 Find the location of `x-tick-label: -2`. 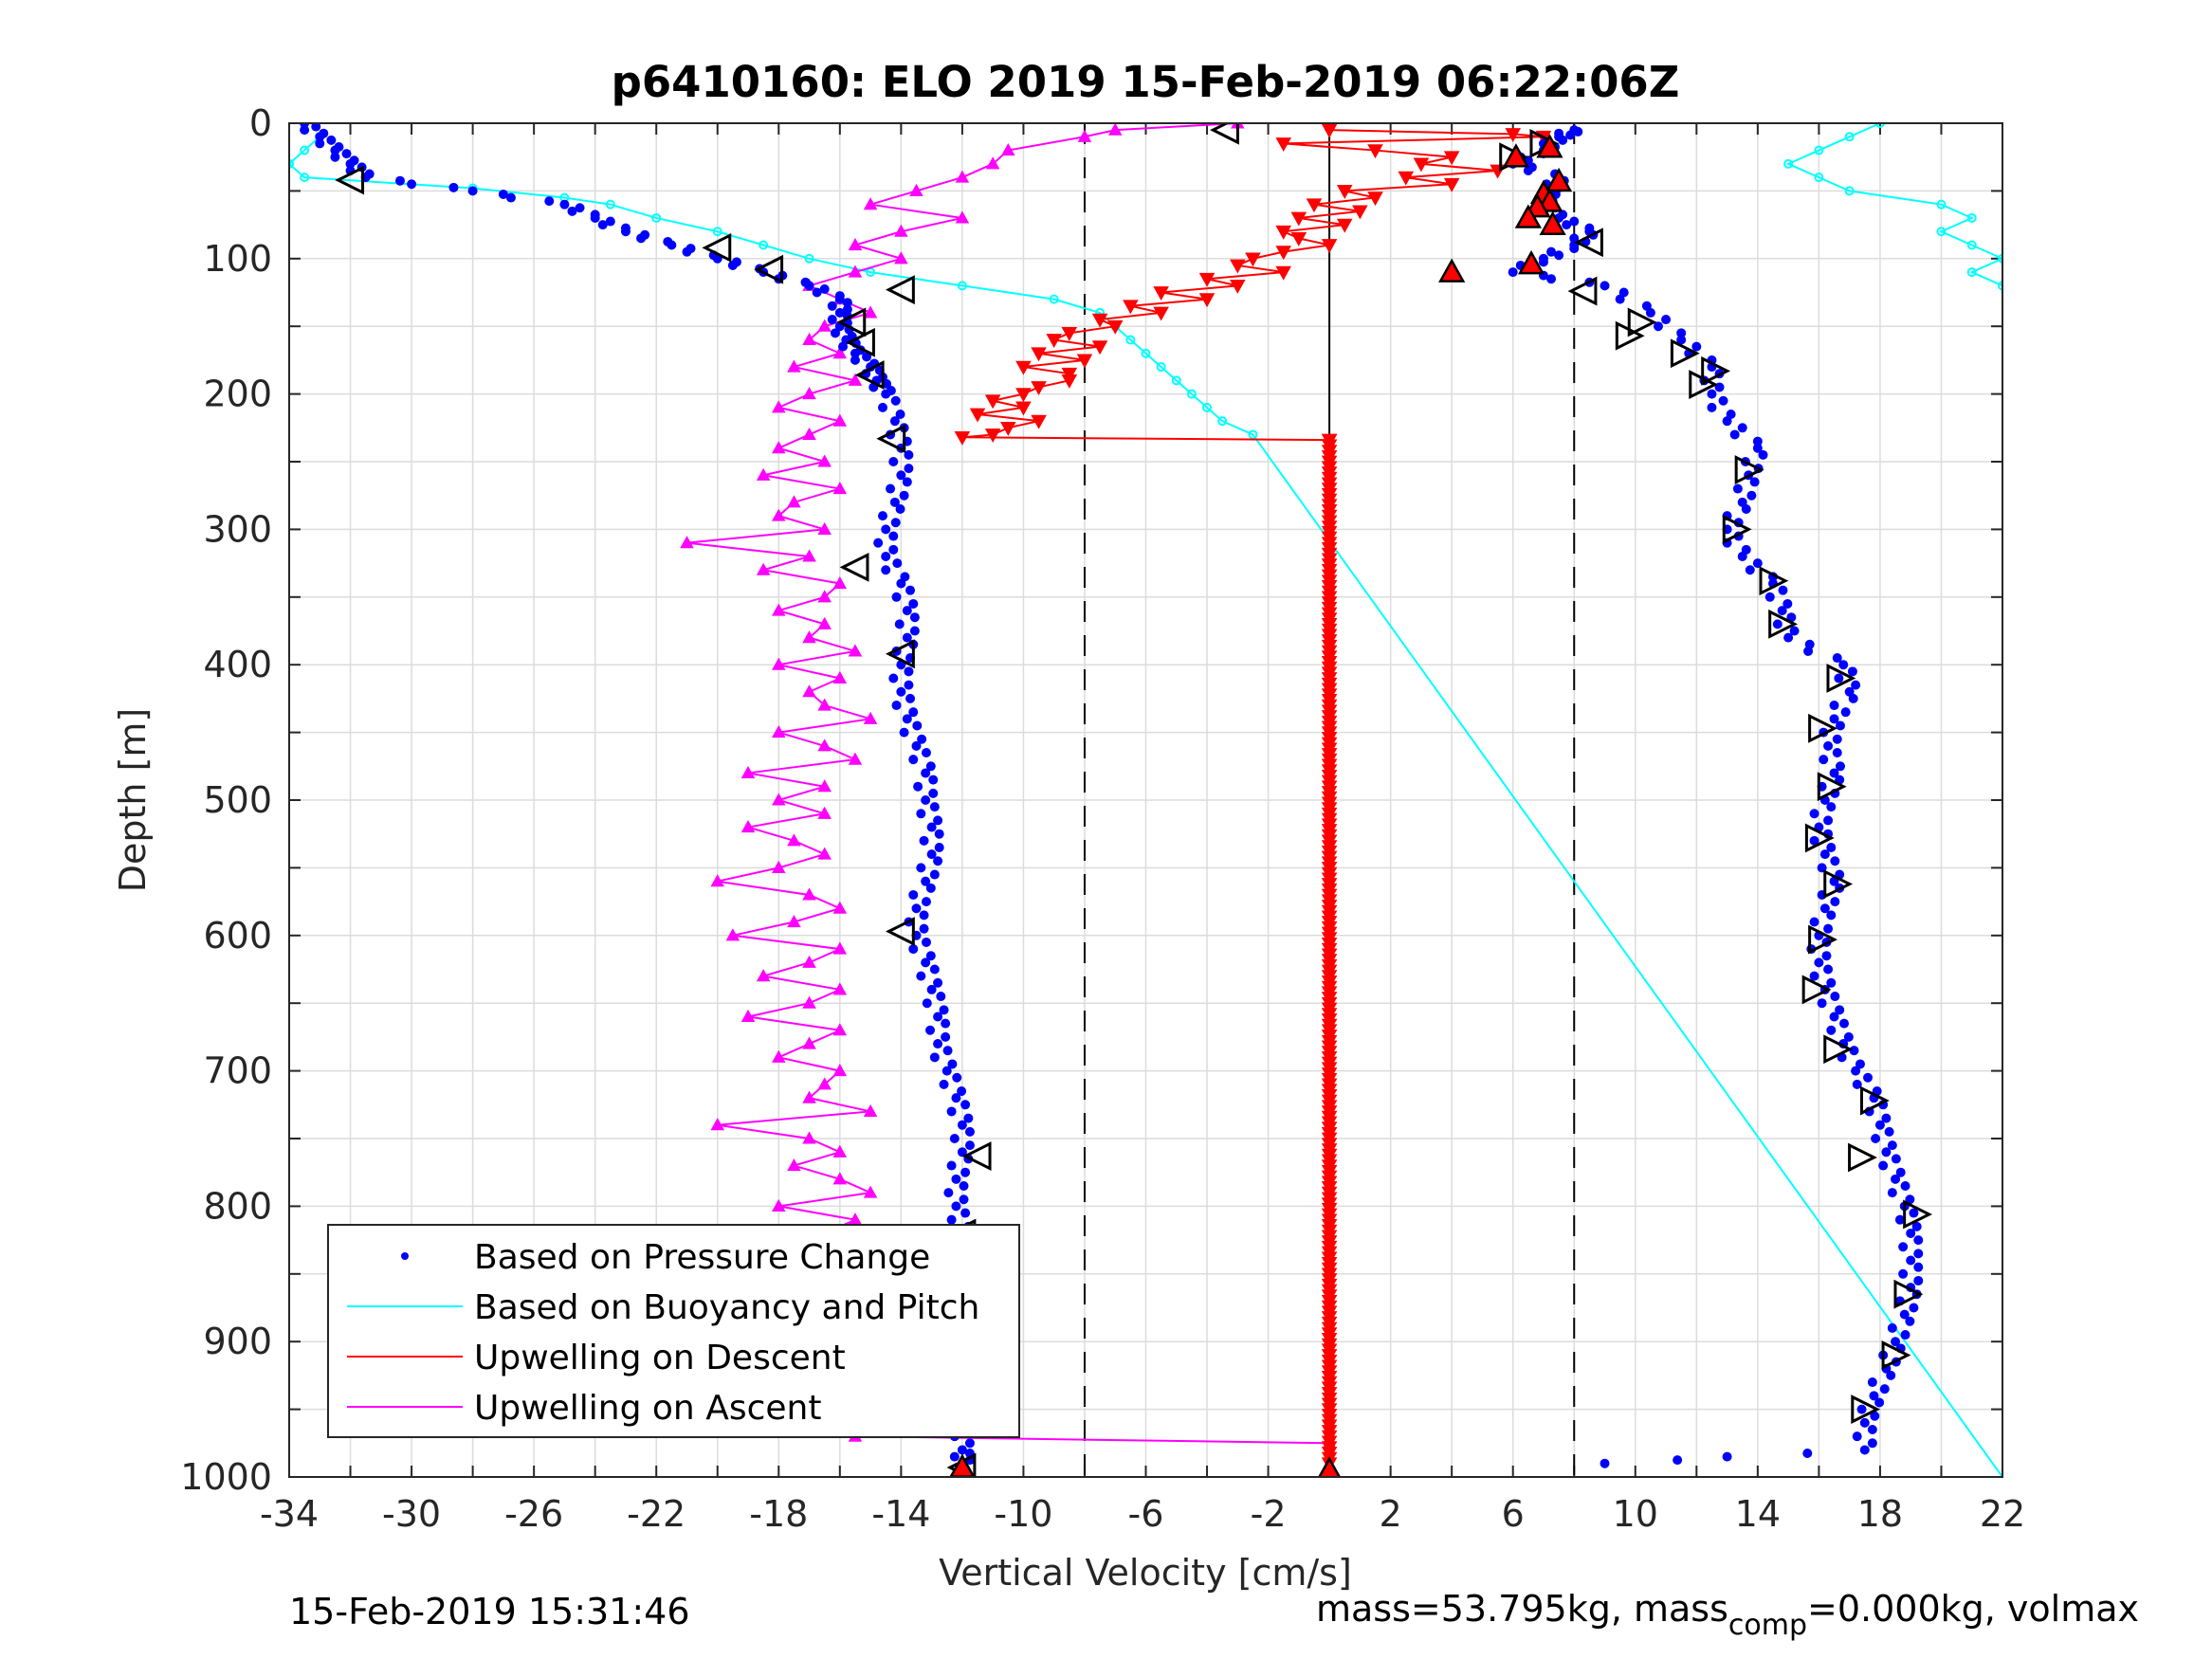

x-tick-label: -2 is located at coordinates (1269, 1514).